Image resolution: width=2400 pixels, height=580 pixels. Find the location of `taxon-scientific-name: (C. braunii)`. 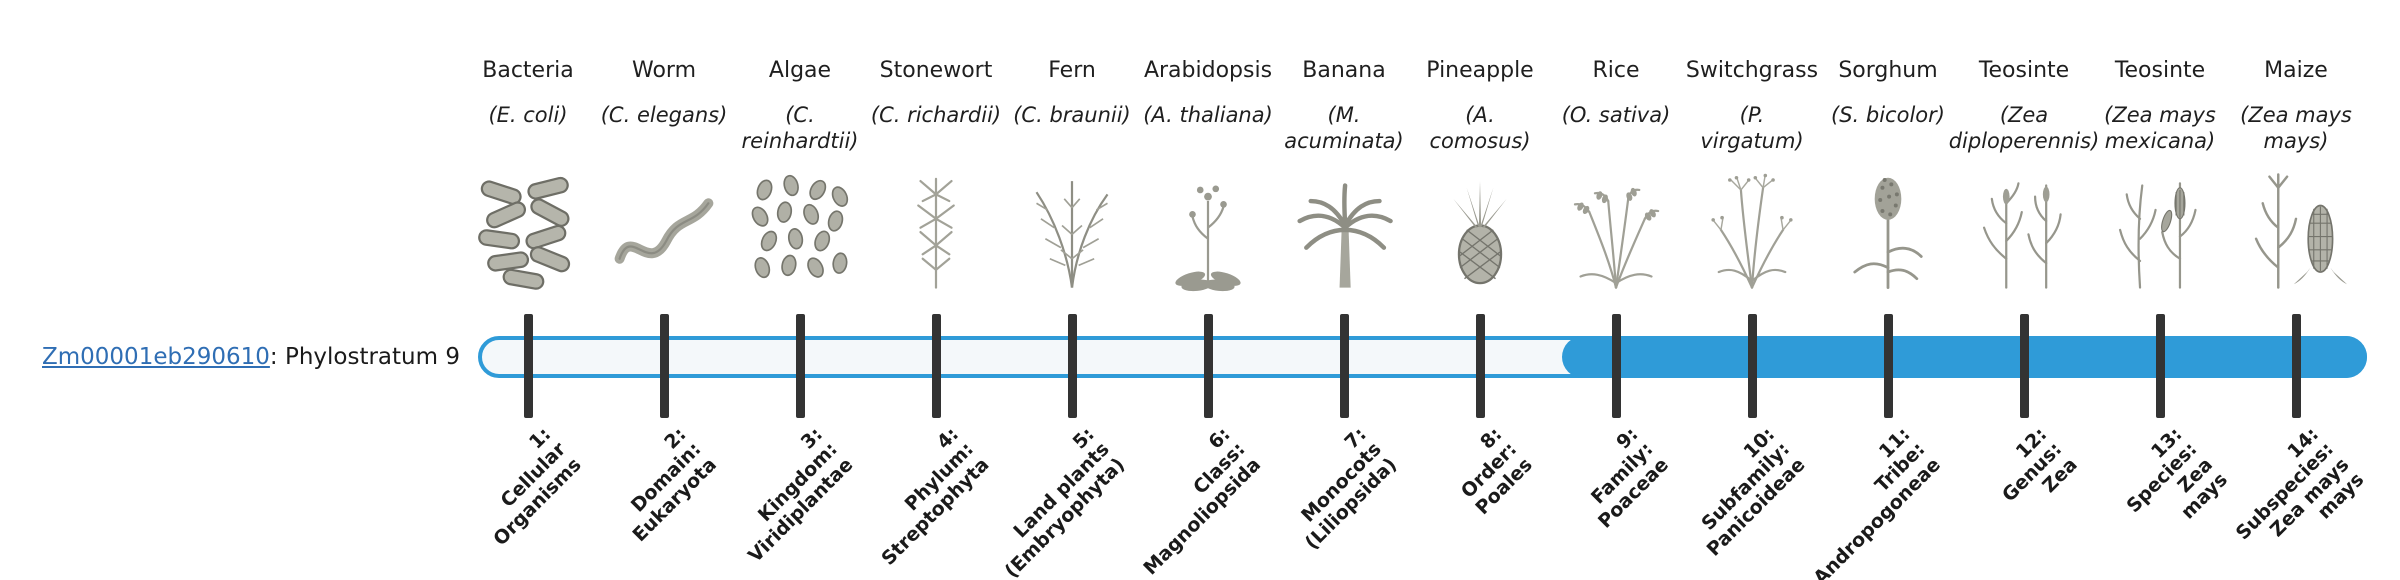

taxon-scientific-name: (C. braunii) is located at coordinates (1072, 115).